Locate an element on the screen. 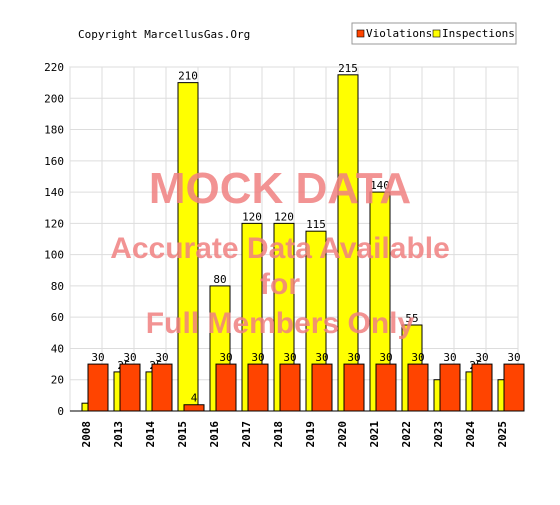  legend-swatch-violations is located at coordinates (360, 33).